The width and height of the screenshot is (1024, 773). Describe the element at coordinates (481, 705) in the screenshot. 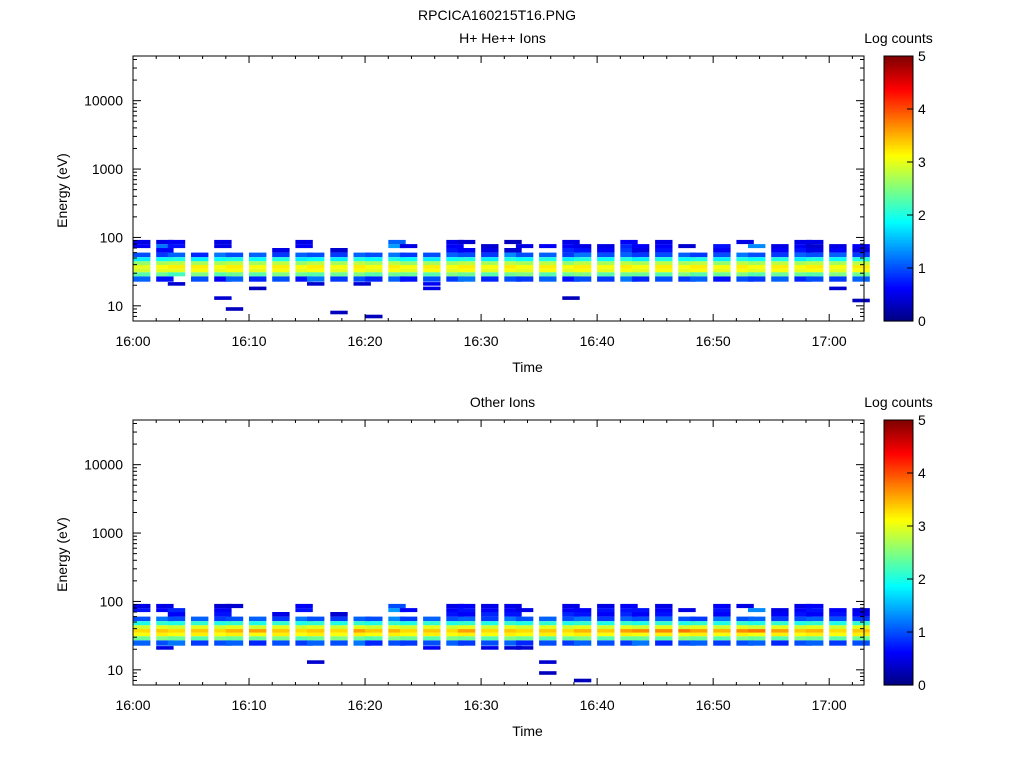

I see `x-tick-label: 16:30` at that location.